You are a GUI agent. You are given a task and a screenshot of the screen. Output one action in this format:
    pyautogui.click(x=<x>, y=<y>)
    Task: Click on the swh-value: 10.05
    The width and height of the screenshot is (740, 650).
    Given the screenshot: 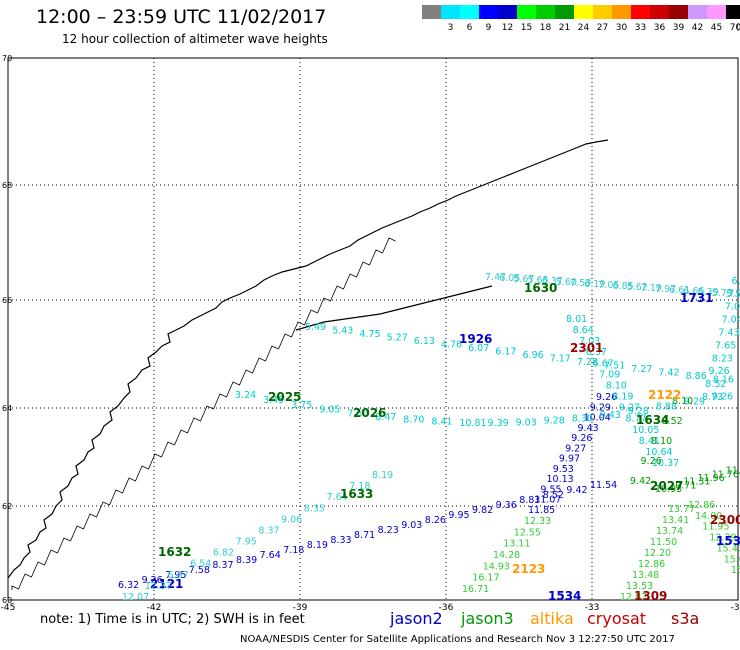 What is the action you would take?
    pyautogui.click(x=645, y=430)
    